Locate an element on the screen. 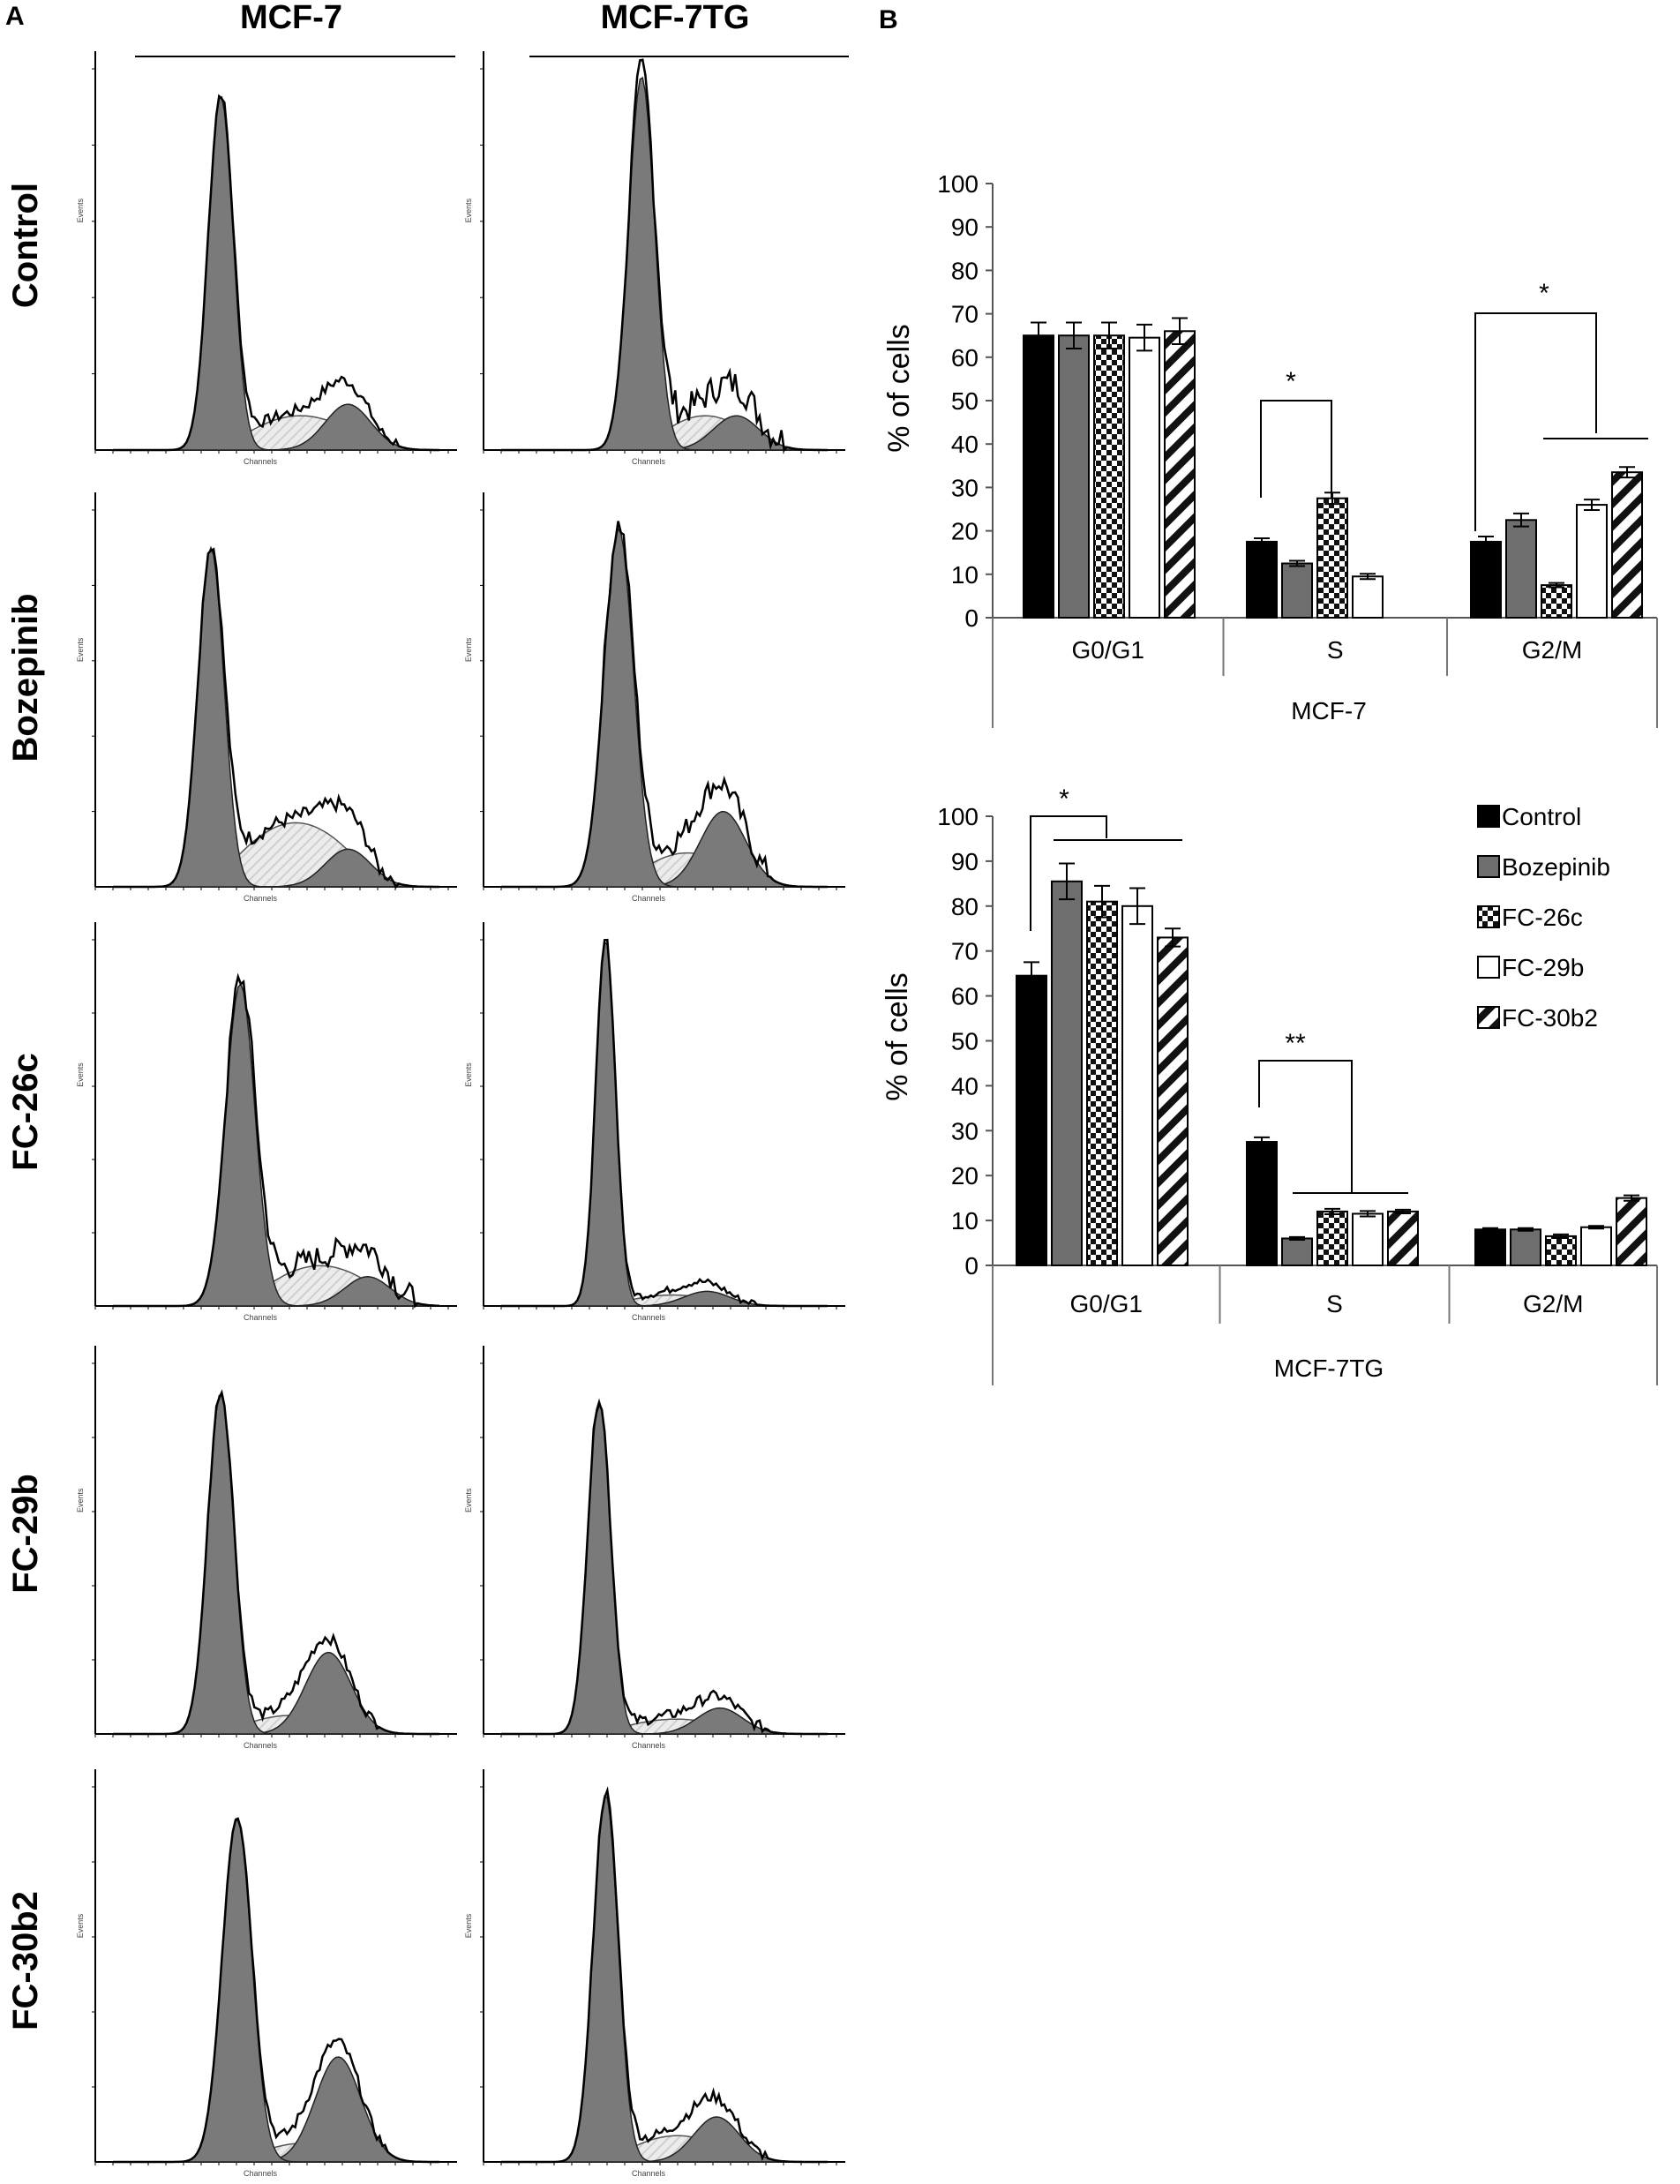  legend-label: FC-26c is located at coordinates (1542, 917).